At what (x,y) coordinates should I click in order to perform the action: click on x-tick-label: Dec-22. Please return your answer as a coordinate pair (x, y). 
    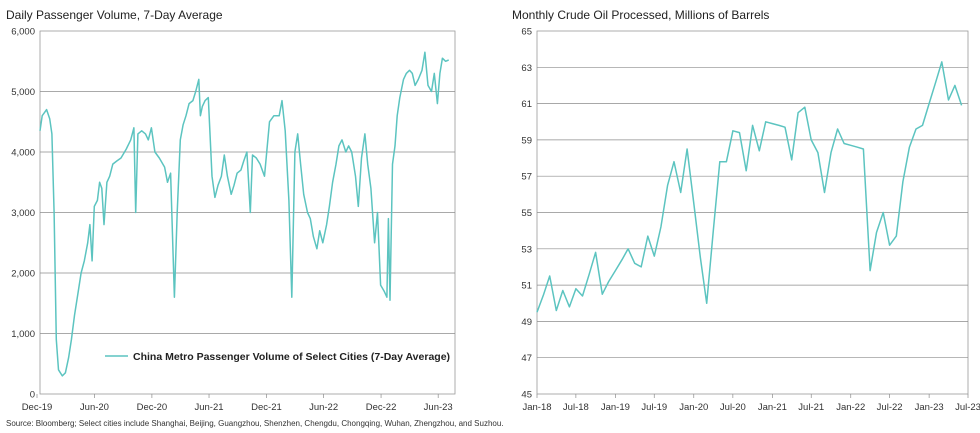
    Looking at the image, I should click on (381, 407).